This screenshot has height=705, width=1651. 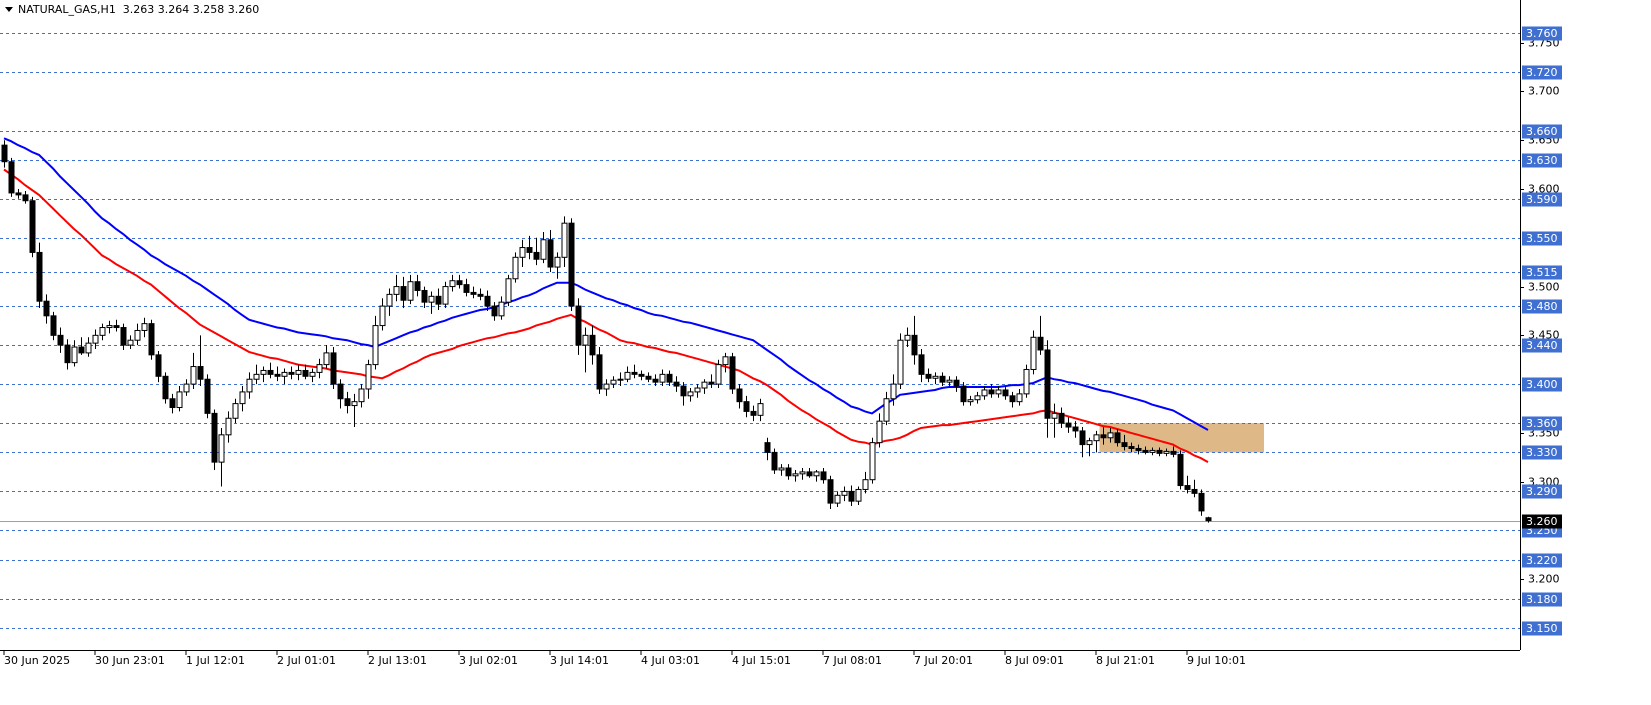 What do you see at coordinates (397, 660) in the screenshot?
I see `x-tick-label: 2 Jul 13:01` at bounding box center [397, 660].